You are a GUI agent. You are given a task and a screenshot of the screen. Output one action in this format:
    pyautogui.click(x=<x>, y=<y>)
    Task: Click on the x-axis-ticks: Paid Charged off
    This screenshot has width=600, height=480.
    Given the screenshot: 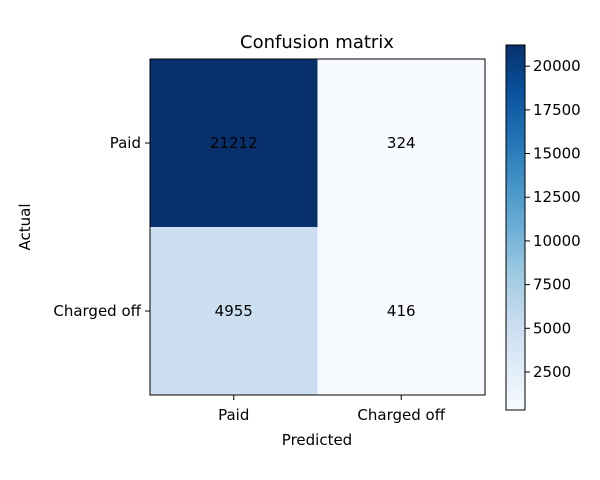 What is the action you would take?
    pyautogui.click(x=332, y=409)
    